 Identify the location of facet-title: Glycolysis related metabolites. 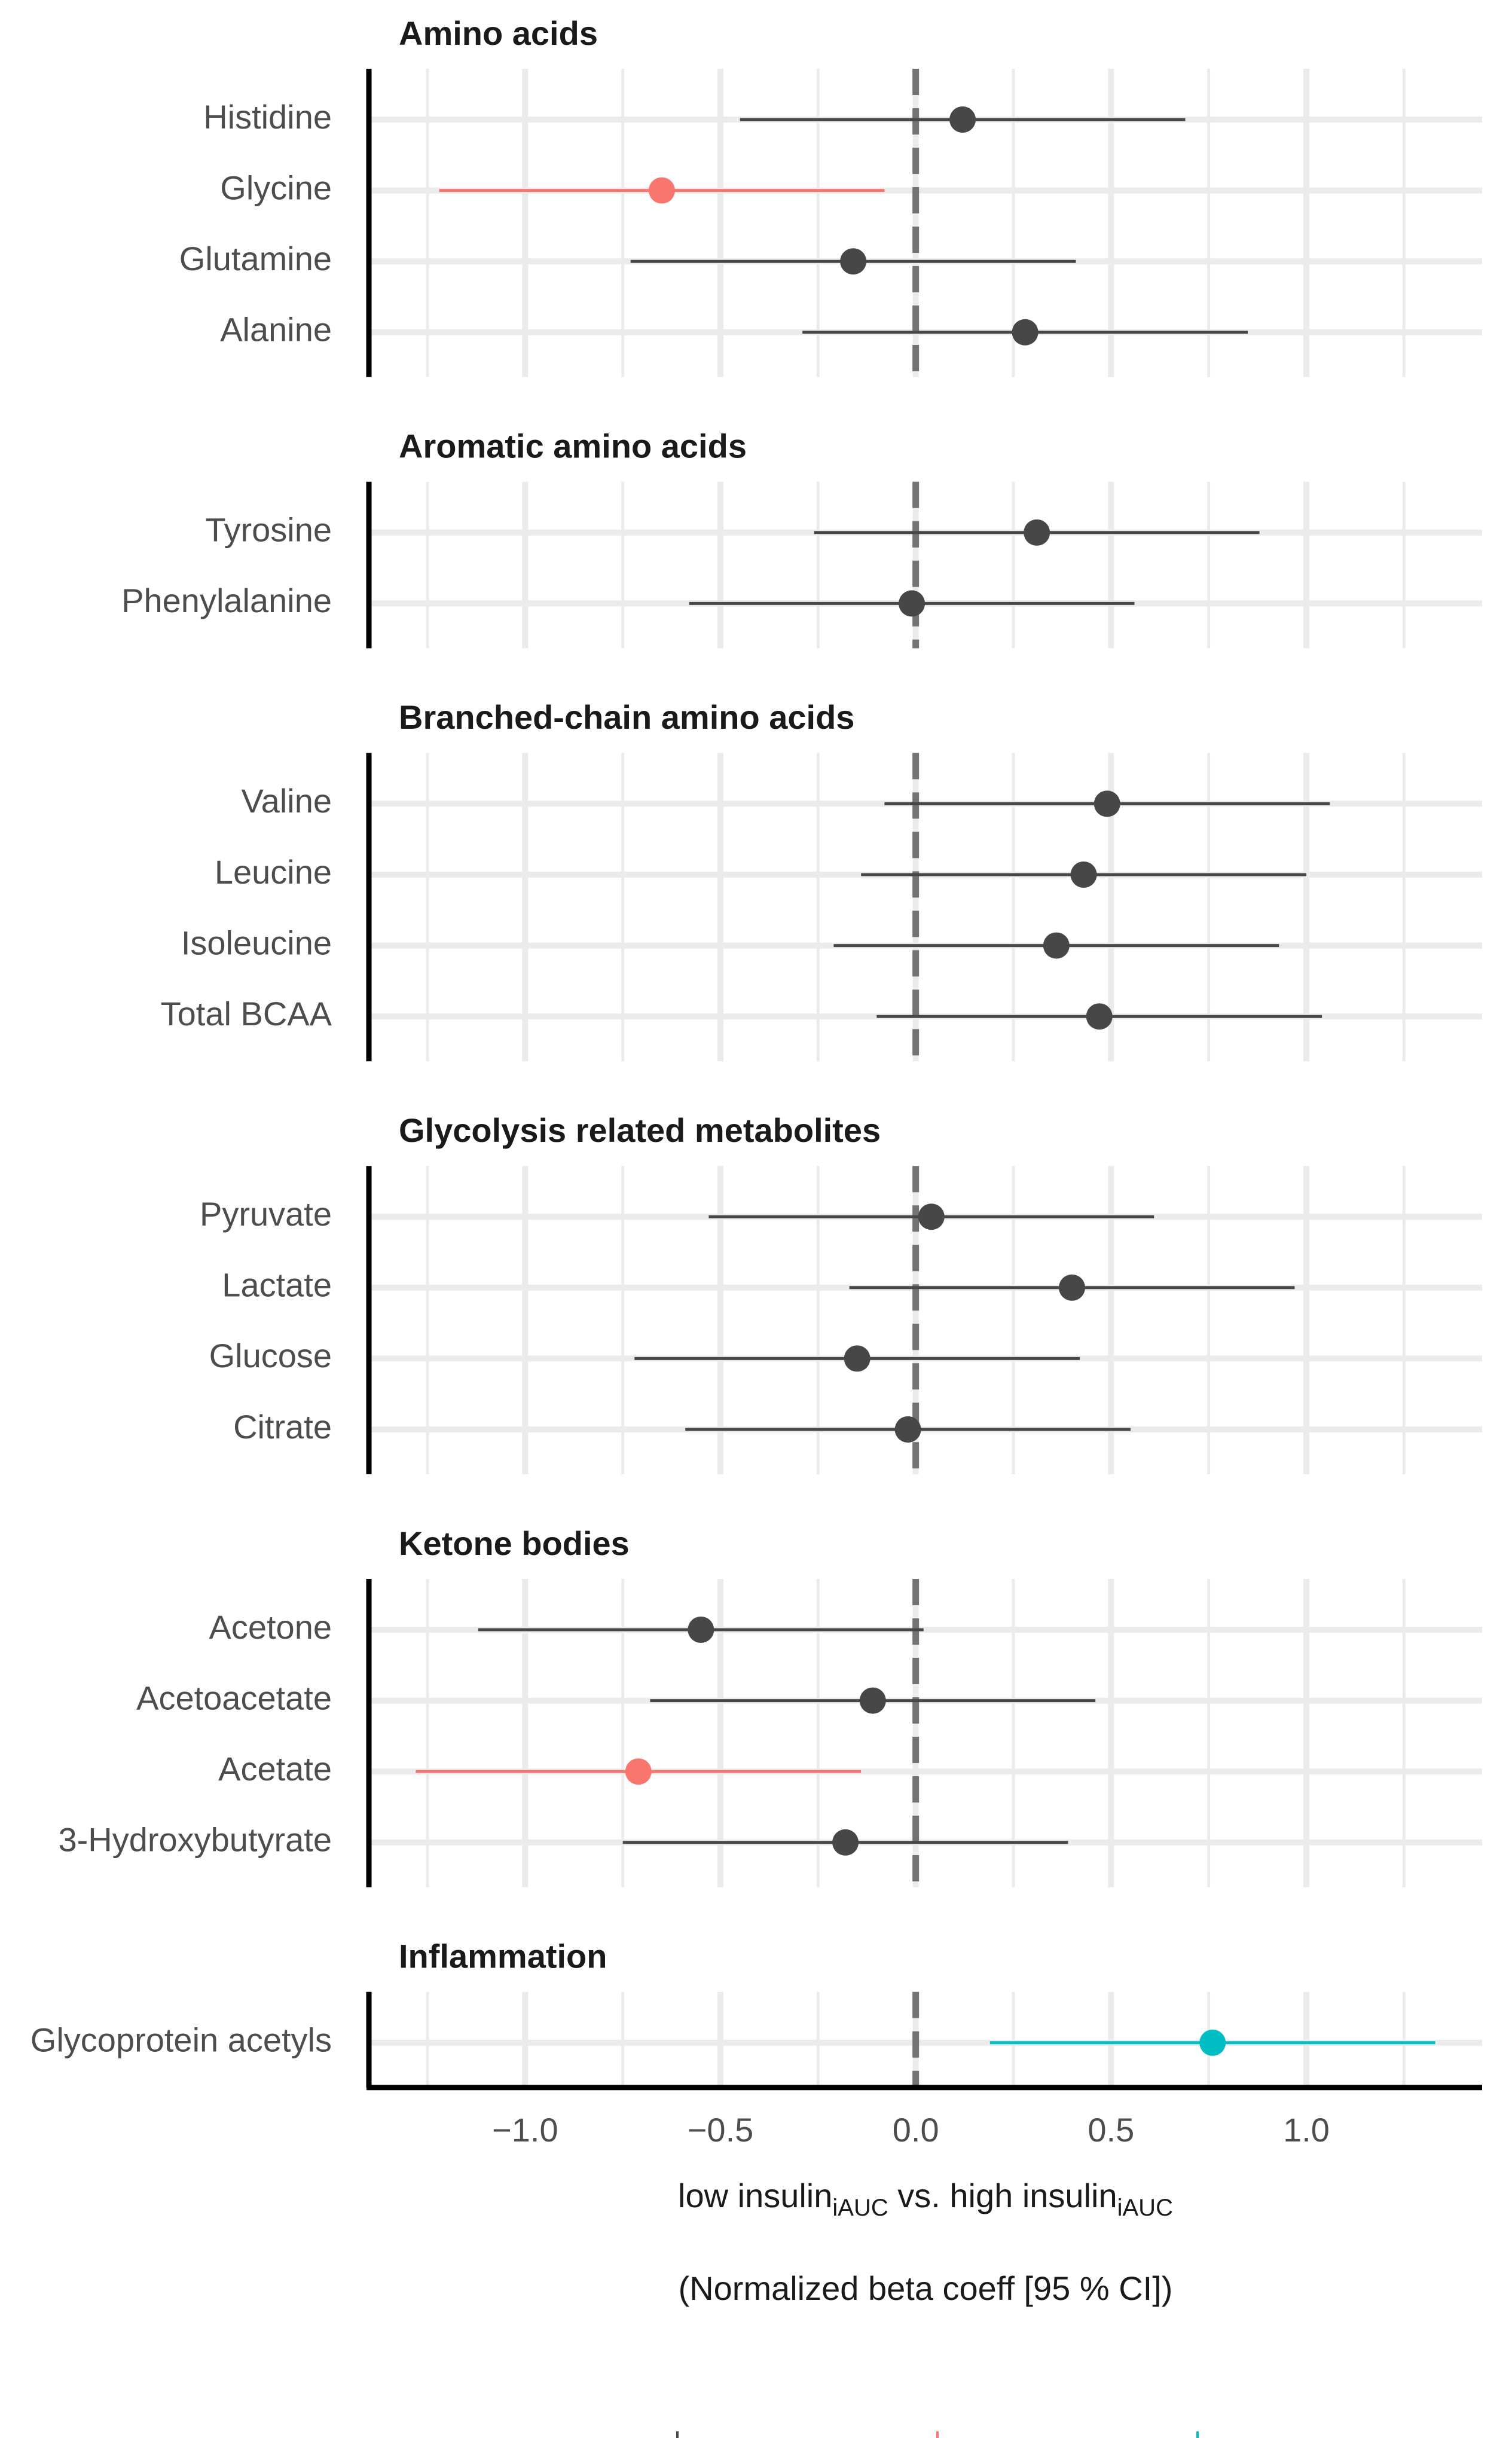
(640, 1130).